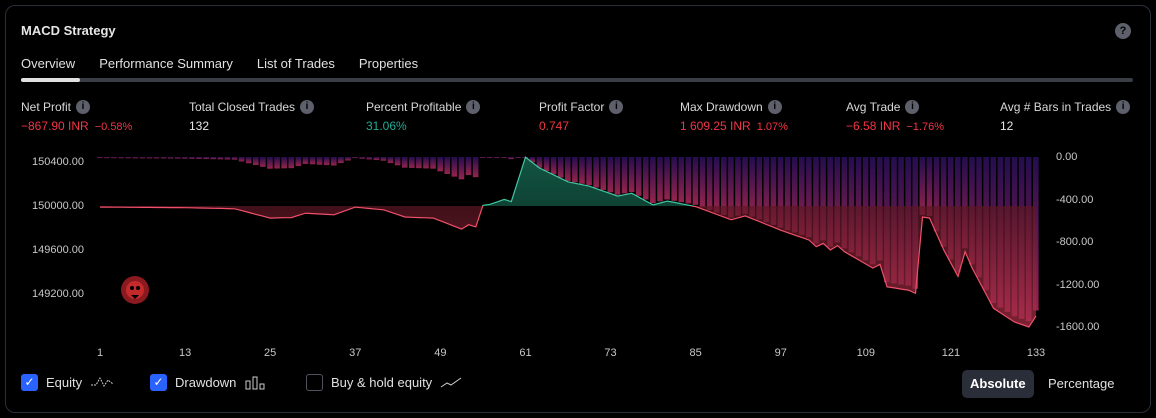 Image resolution: width=1156 pixels, height=418 pixels. Describe the element at coordinates (1067, 157) in the screenshot. I see `right-axis-tick: 0.00` at that location.